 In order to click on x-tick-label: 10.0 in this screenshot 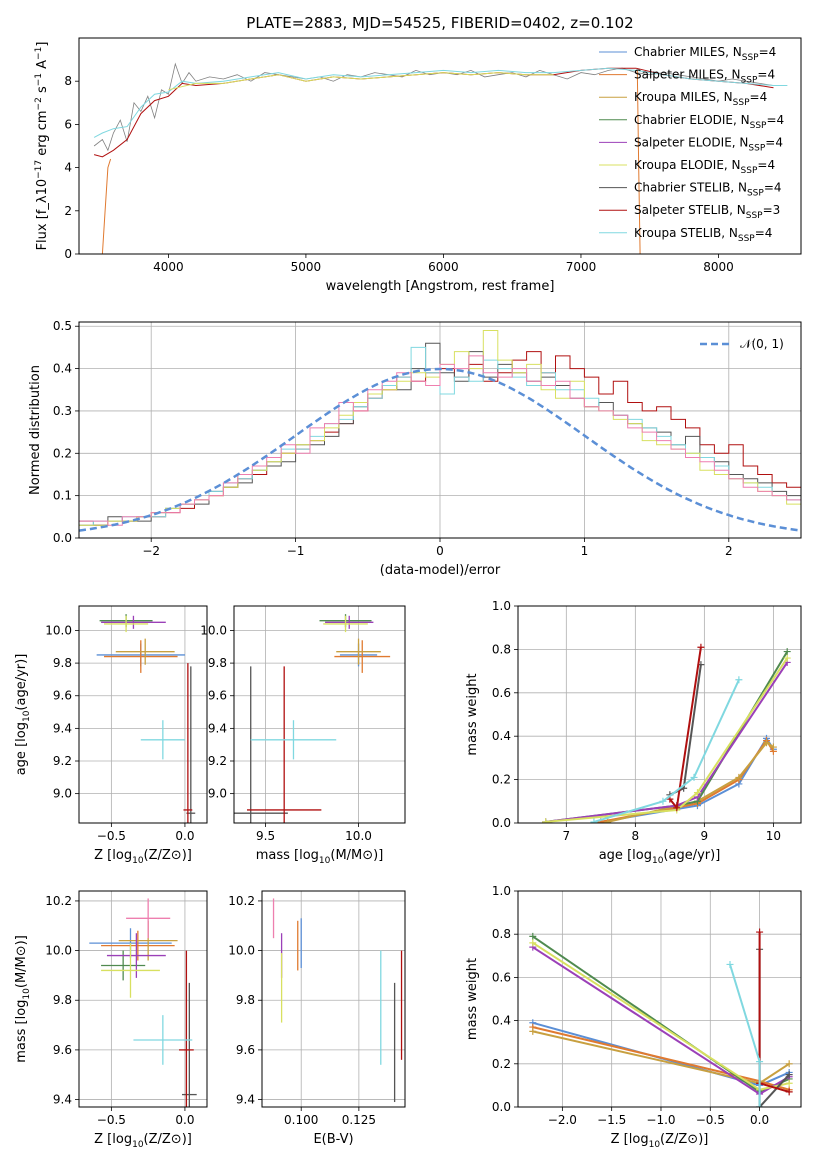, I will do `click(358, 836)`.